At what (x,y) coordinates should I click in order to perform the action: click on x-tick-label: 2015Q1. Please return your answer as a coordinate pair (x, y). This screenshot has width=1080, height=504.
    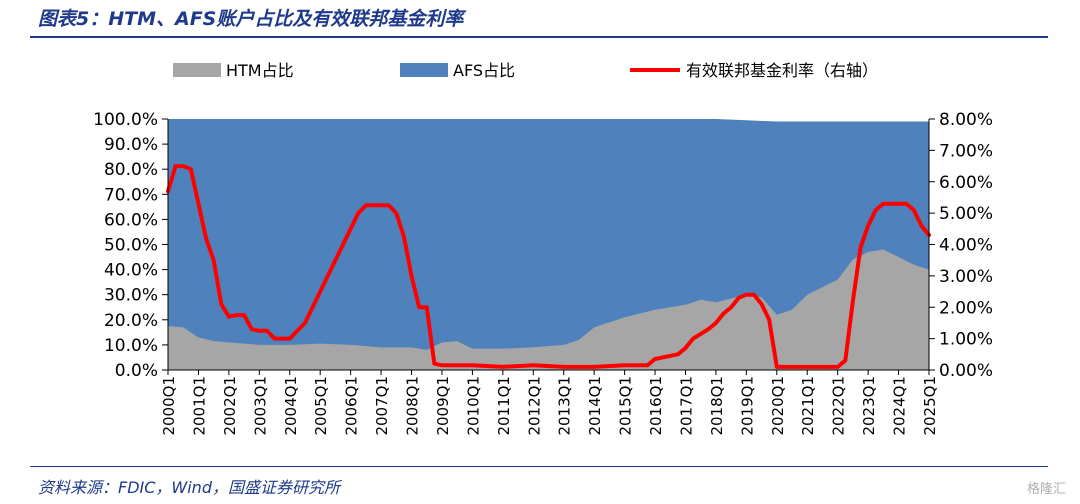
    Looking at the image, I should click on (626, 406).